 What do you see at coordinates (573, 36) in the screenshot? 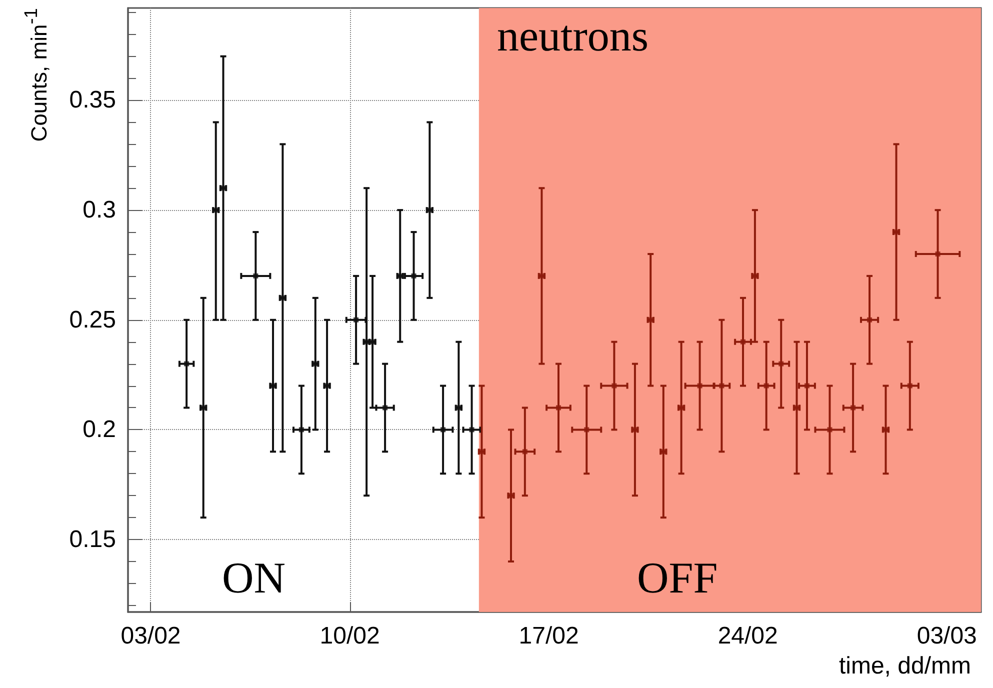
I see `annotation: neutrons` at bounding box center [573, 36].